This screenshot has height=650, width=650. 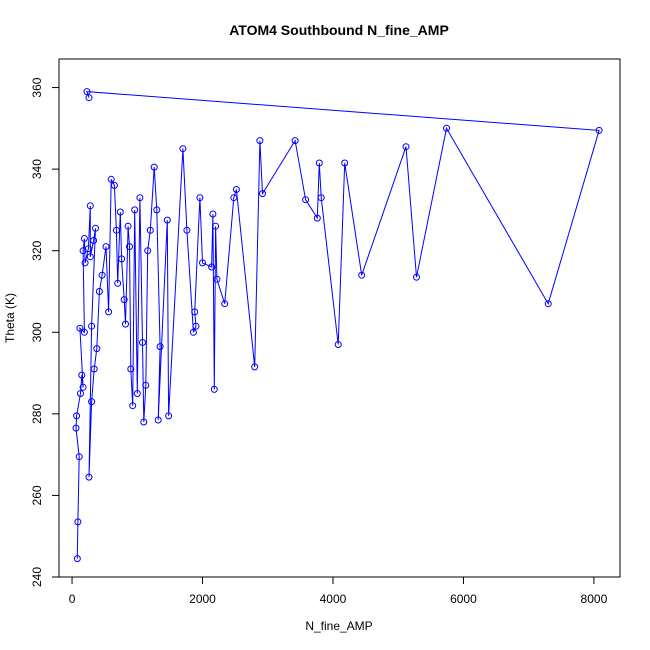 What do you see at coordinates (37, 87) in the screenshot?
I see `y-tick-label: 360` at bounding box center [37, 87].